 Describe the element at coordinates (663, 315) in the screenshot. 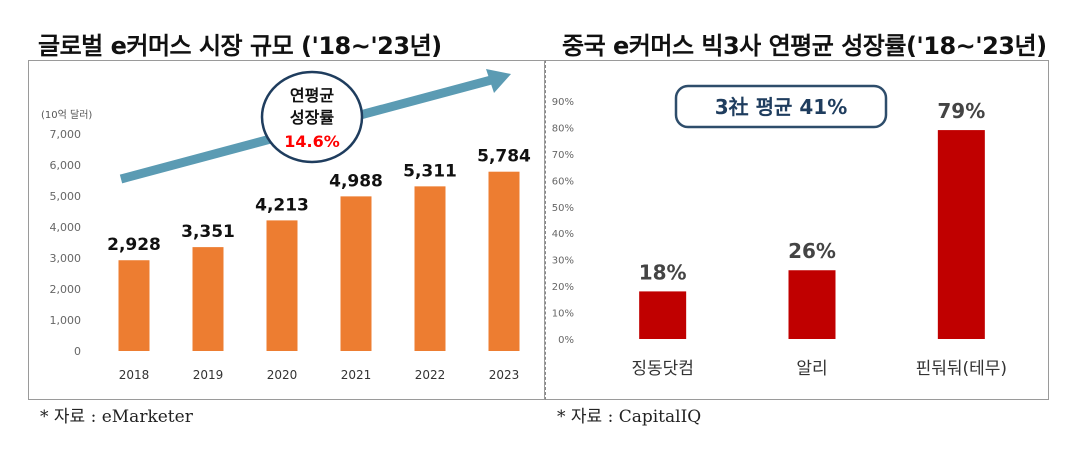

I see `right-bar-징동닷컴` at that location.